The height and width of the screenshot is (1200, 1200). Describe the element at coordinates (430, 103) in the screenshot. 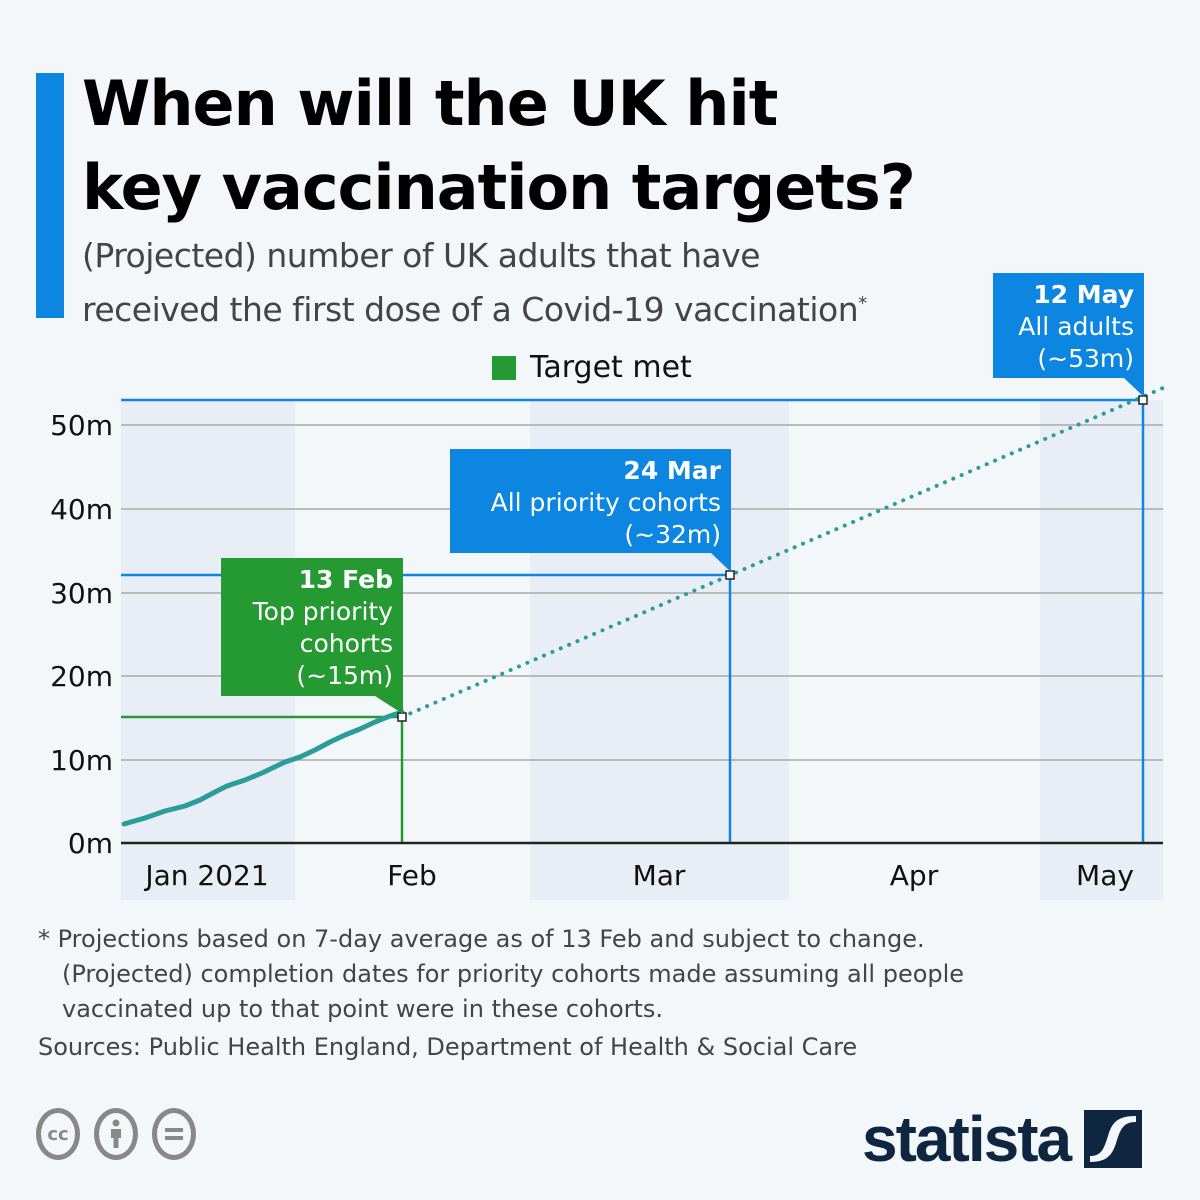

I see `title-line-1: When will the UK hit` at that location.